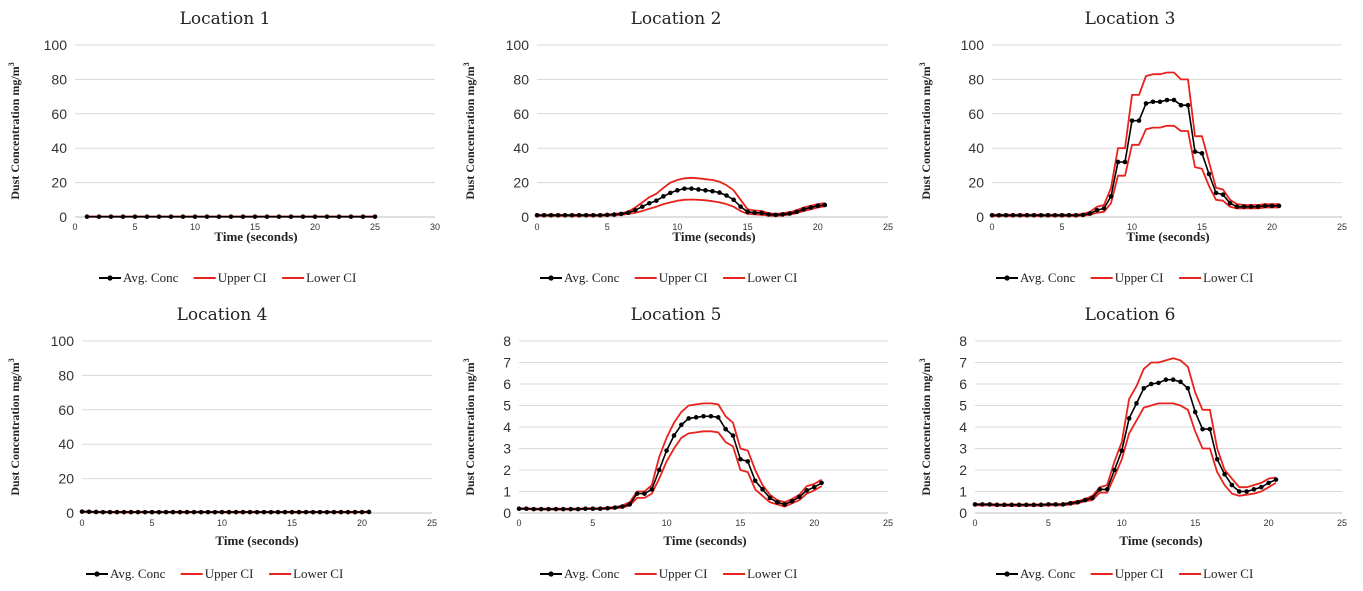  What do you see at coordinates (59, 114) in the screenshot?
I see `y-tick-label: 60` at bounding box center [59, 114].